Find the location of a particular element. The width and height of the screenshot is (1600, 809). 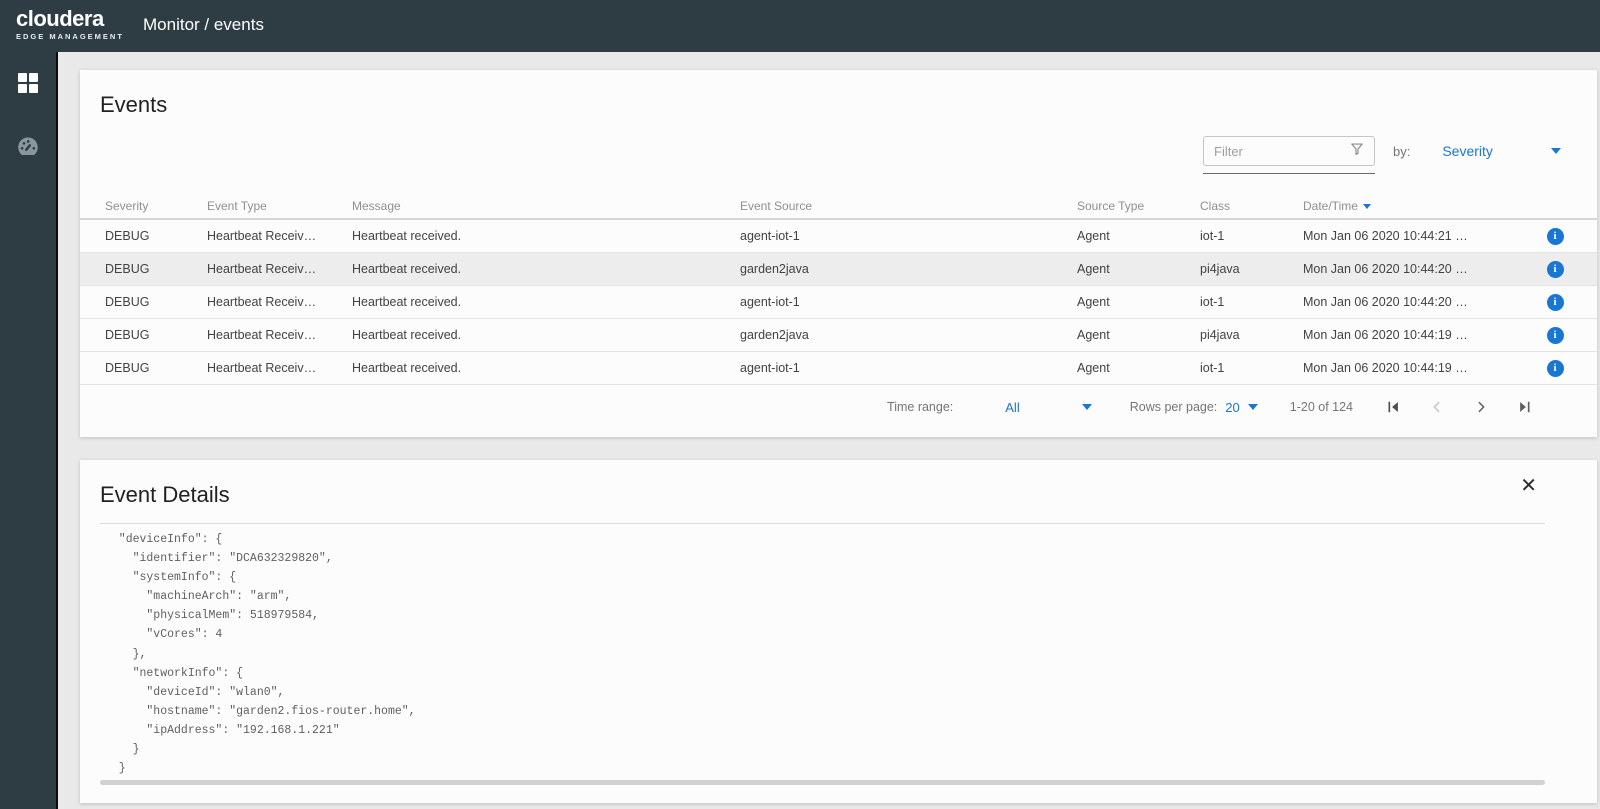

rows-per-page-label: Rows per page: is located at coordinates (1173, 407).